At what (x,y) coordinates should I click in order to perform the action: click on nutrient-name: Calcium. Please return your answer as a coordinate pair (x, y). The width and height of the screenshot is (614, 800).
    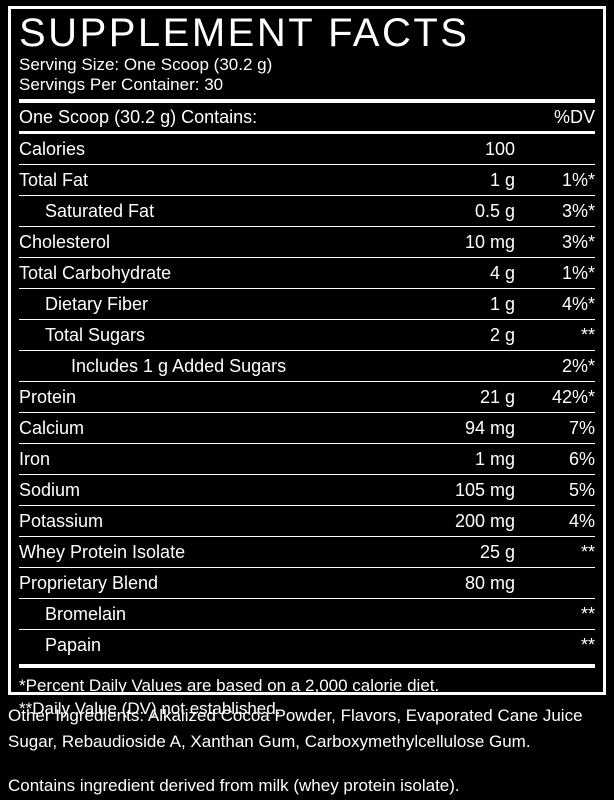
    Looking at the image, I should click on (52, 428).